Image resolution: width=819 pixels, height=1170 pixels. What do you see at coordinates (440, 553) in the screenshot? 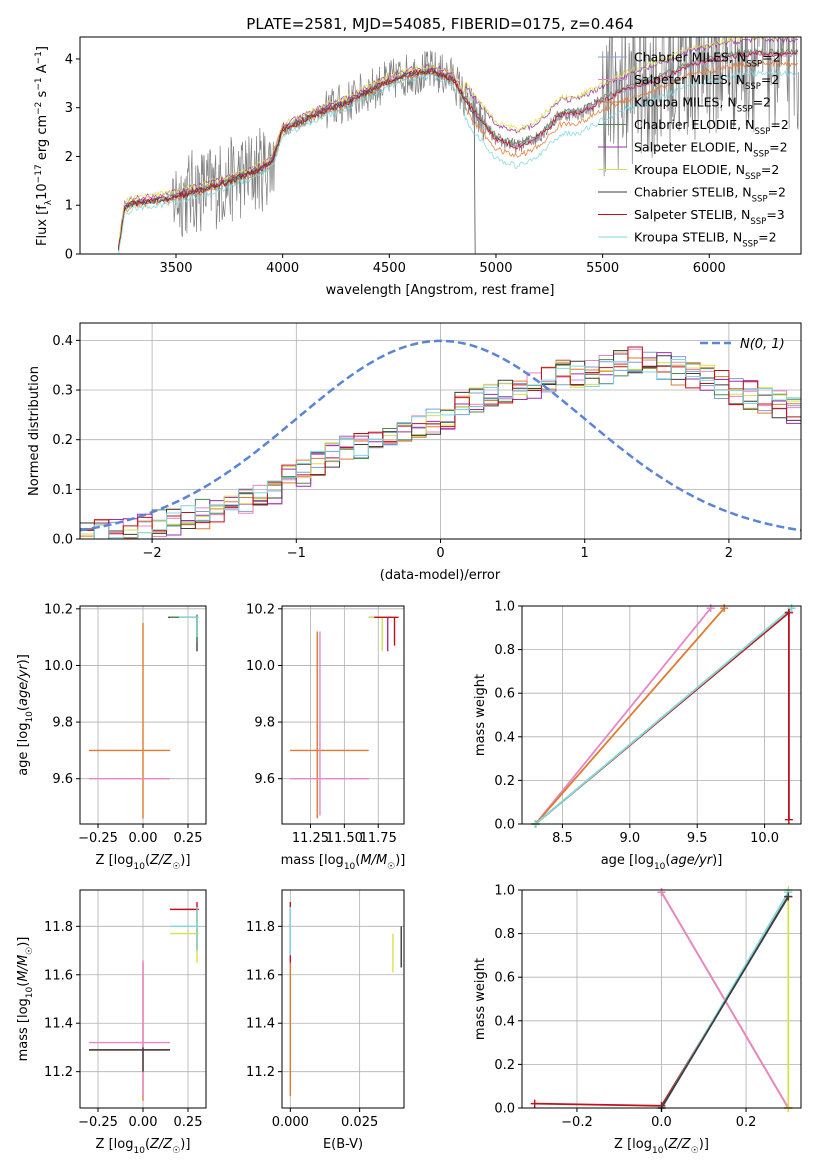
I see `x-tick-label: 0` at bounding box center [440, 553].